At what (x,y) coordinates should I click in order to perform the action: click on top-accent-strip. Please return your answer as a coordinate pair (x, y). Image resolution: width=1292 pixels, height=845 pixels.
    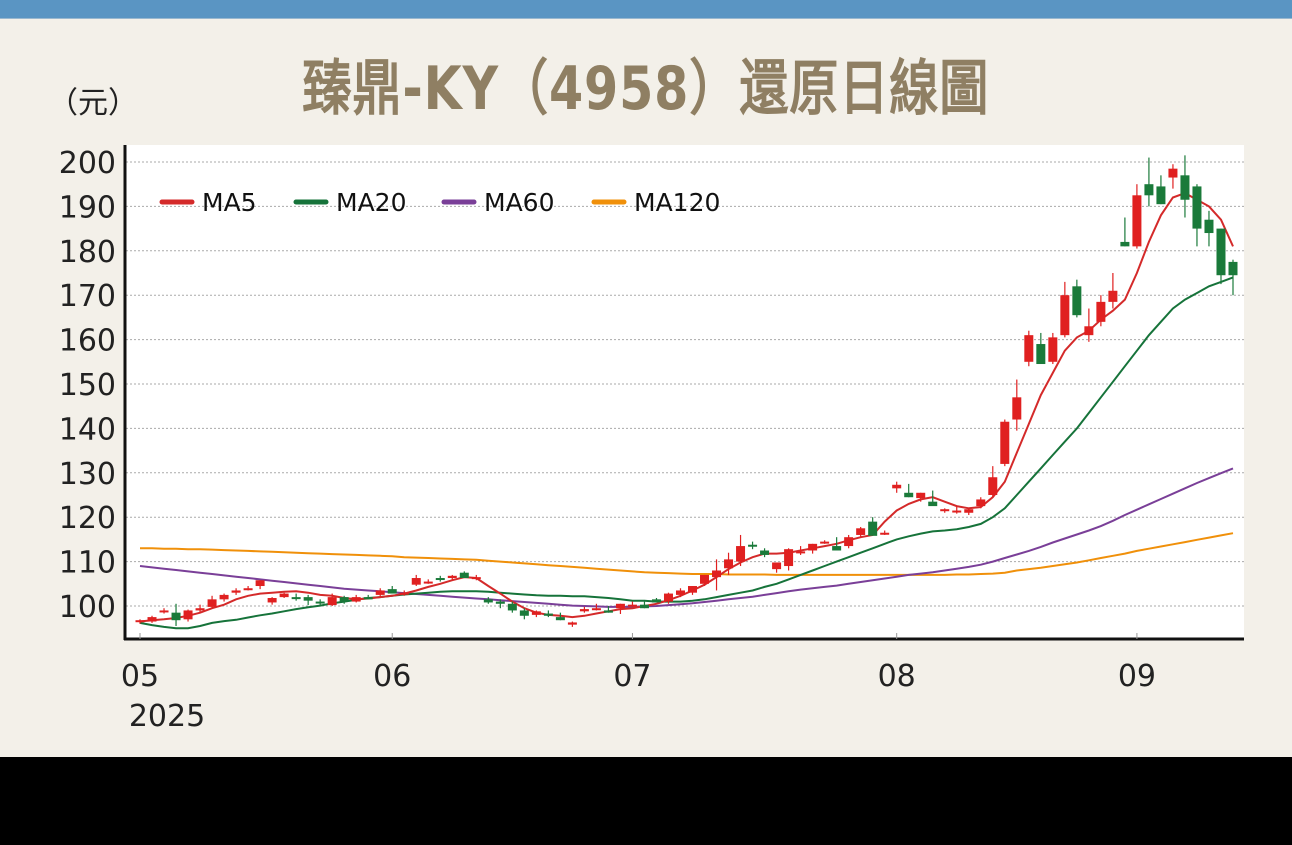
    Looking at the image, I should click on (646, 9).